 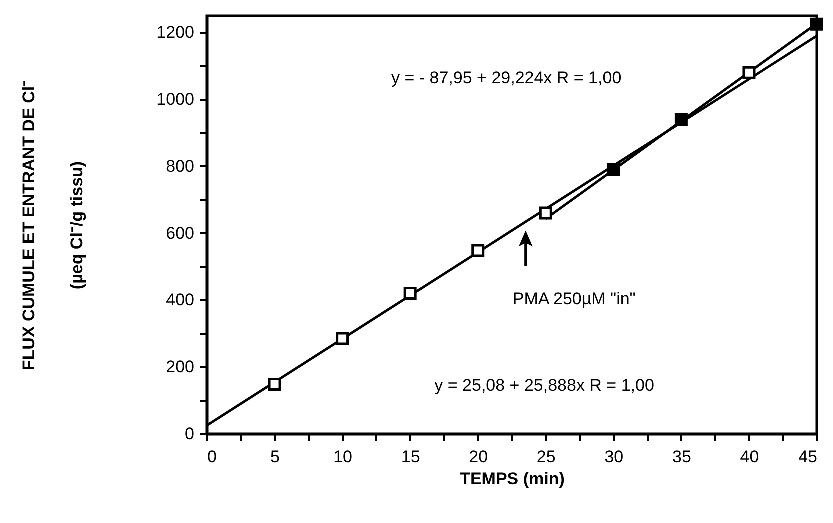 I want to click on annotation: y = - 87,95 + 29,224x R = 1,00, so click(x=507, y=78).